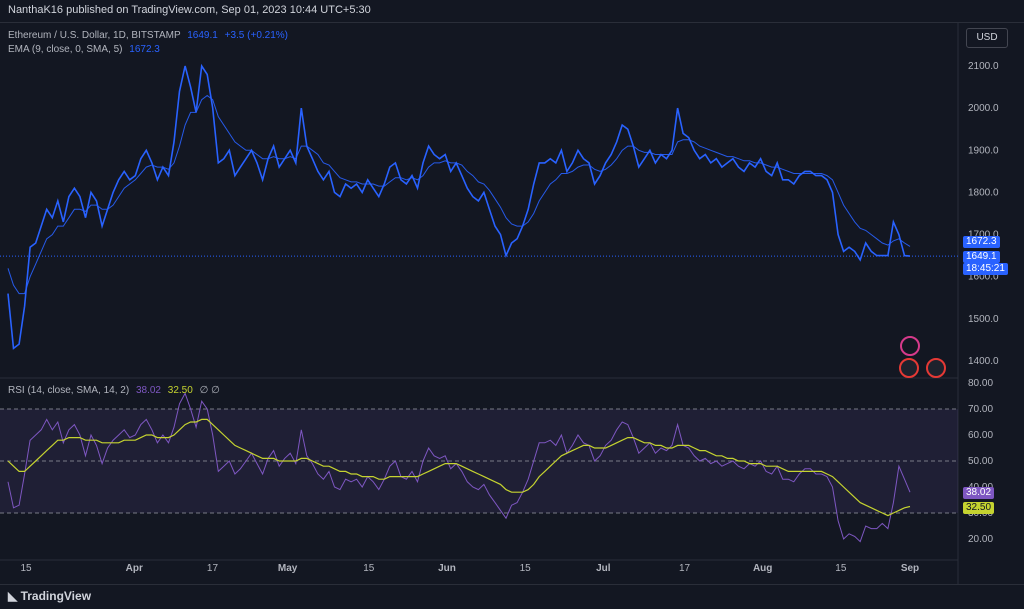  What do you see at coordinates (56, 596) in the screenshot?
I see `brand-label: TradingView` at bounding box center [56, 596].